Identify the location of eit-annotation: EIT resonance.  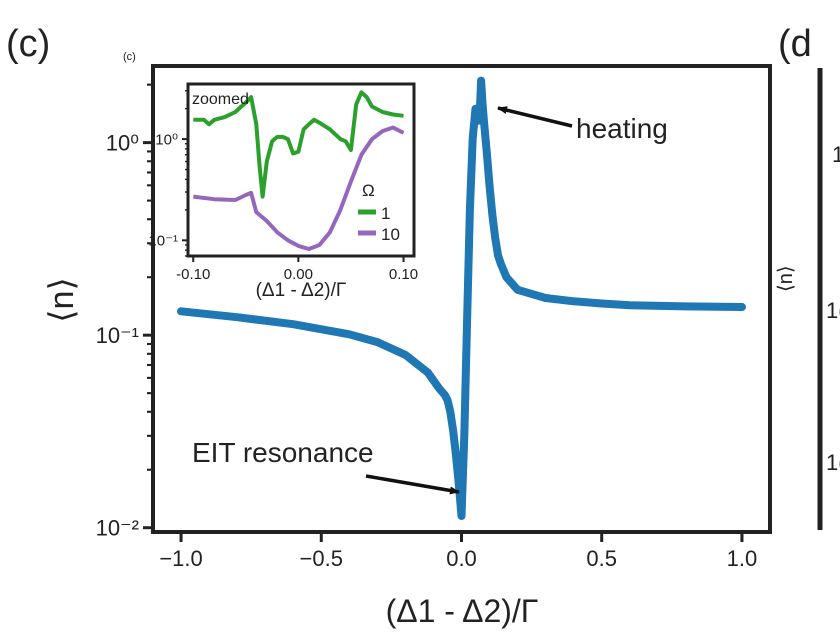
(283, 452).